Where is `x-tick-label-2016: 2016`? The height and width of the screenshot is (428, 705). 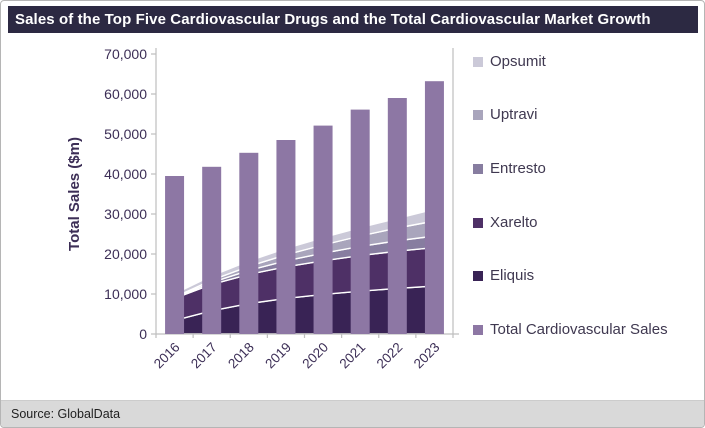
x-tick-label-2016: 2016 is located at coordinates (167, 356).